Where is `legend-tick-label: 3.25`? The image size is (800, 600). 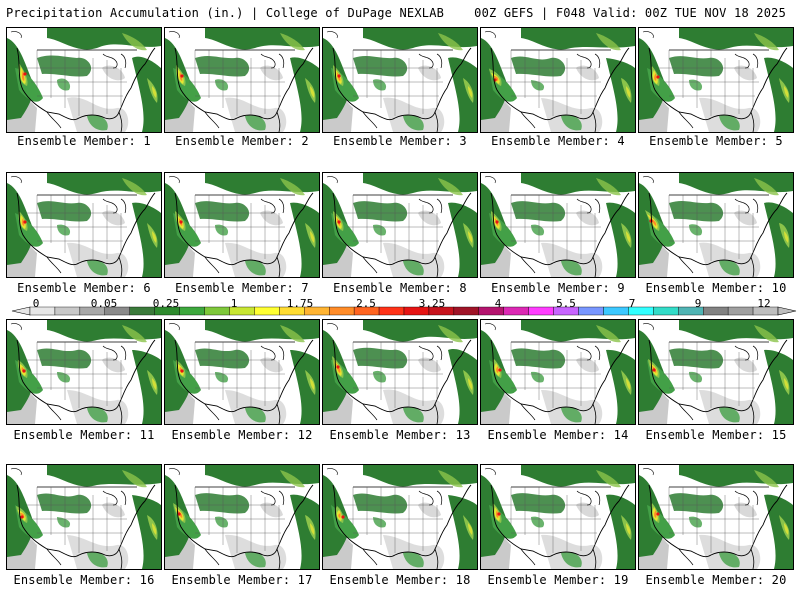 legend-tick-label: 3.25 is located at coordinates (432, 303).